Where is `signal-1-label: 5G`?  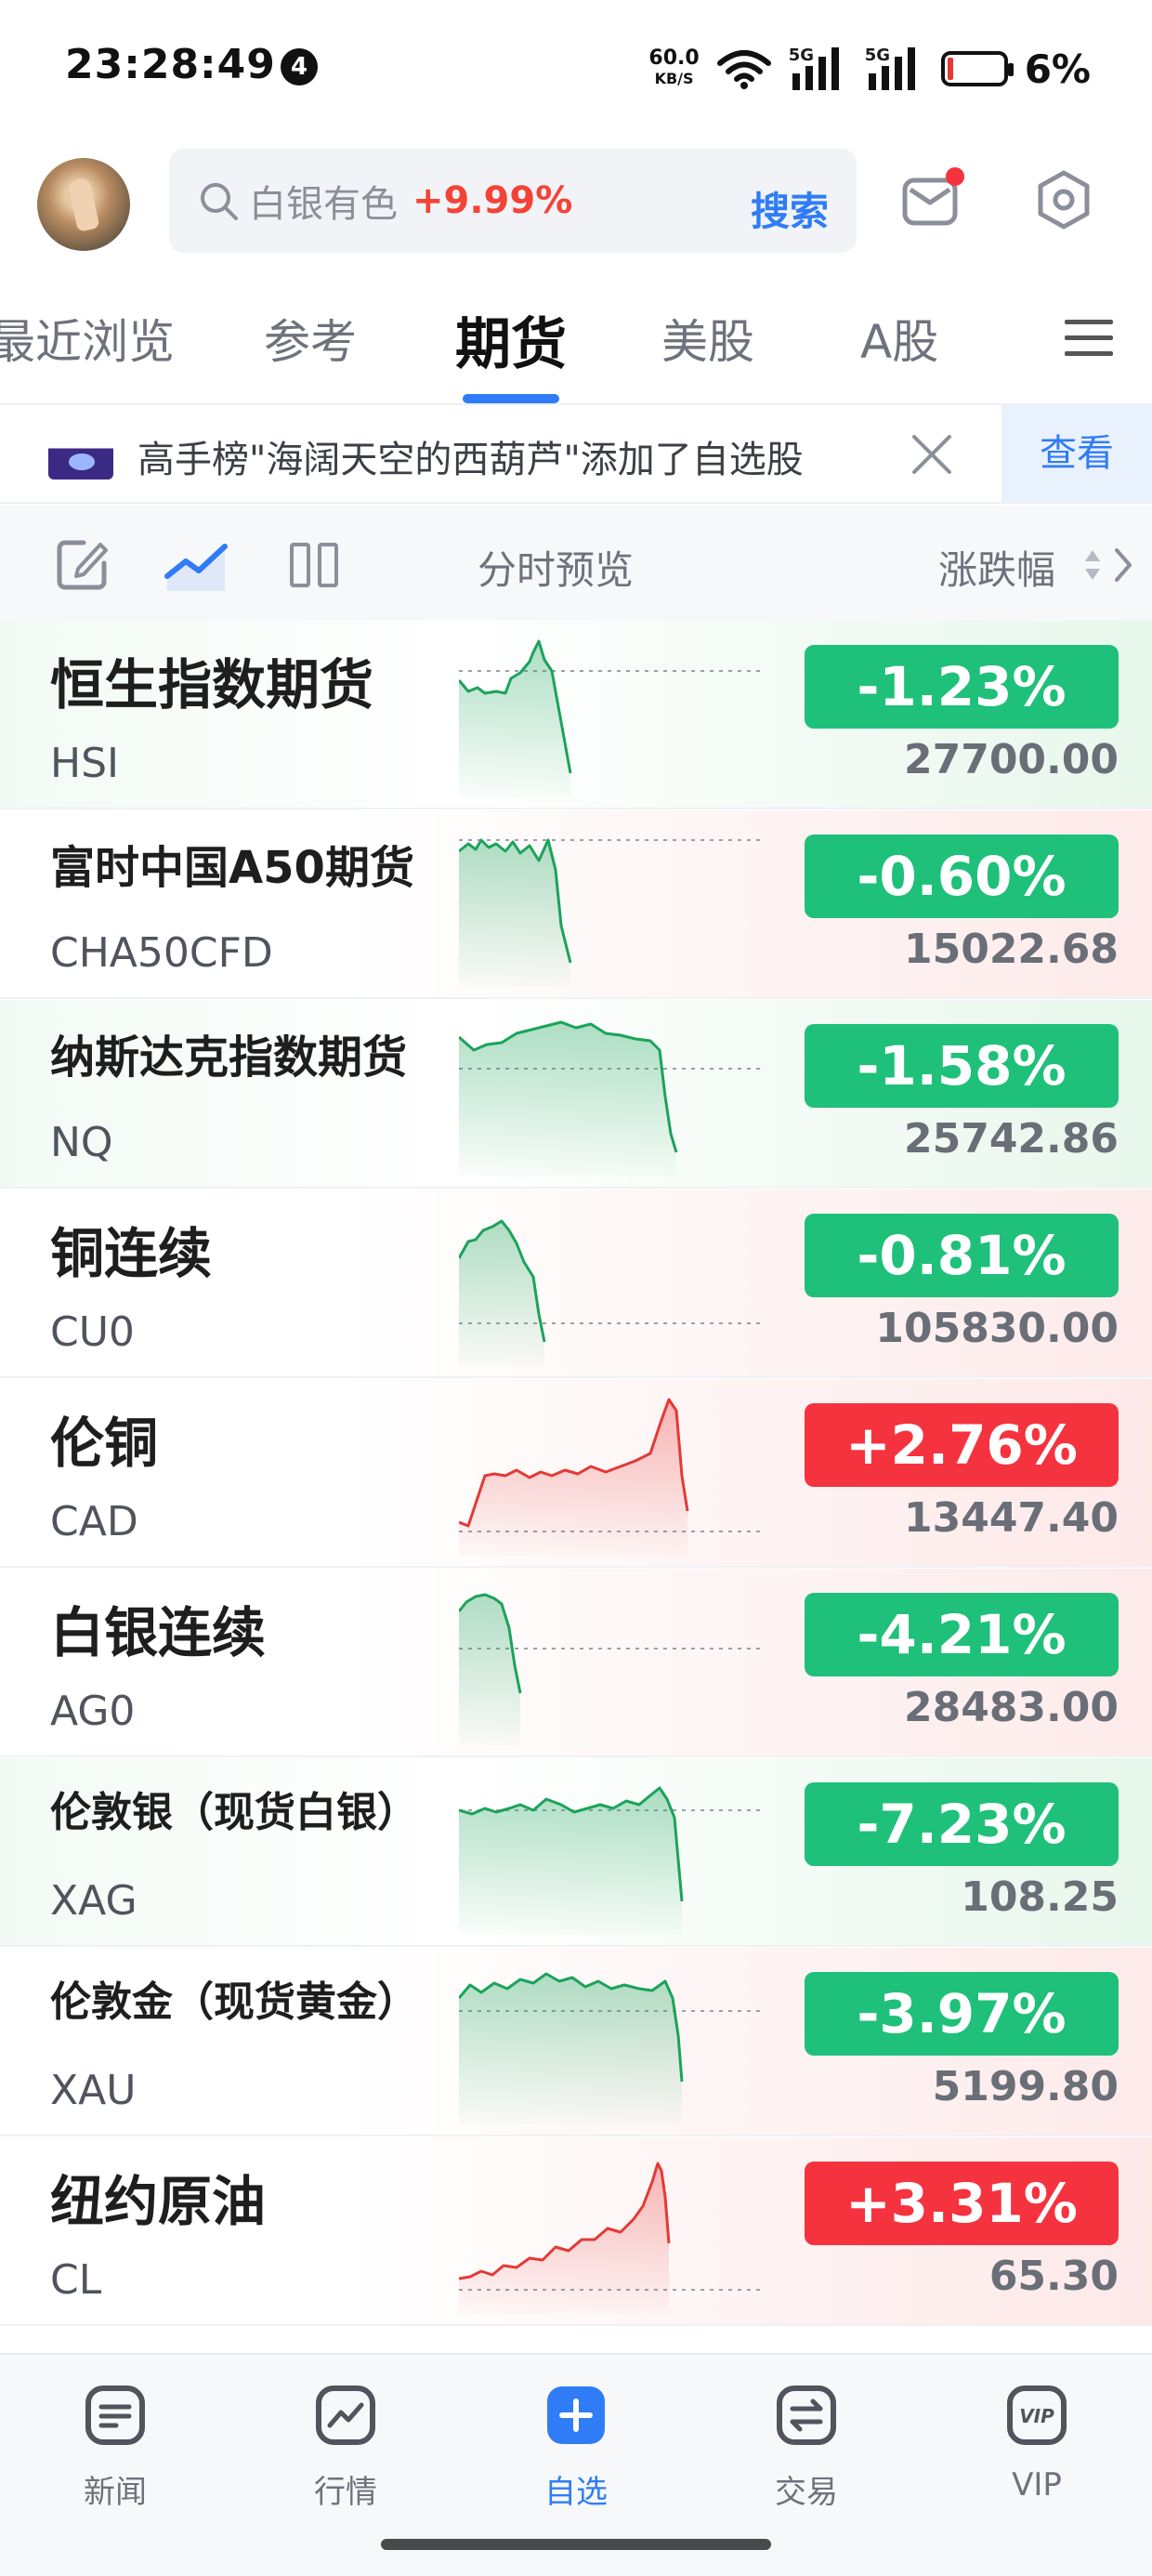 signal-1-label: 5G is located at coordinates (801, 55).